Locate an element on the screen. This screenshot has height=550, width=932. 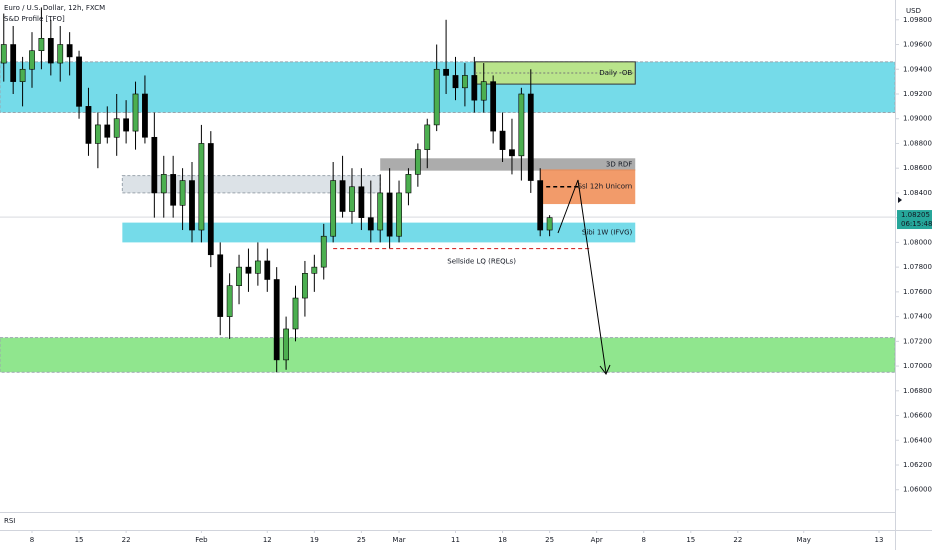
scroll-marker is located at coordinates (900, 200).